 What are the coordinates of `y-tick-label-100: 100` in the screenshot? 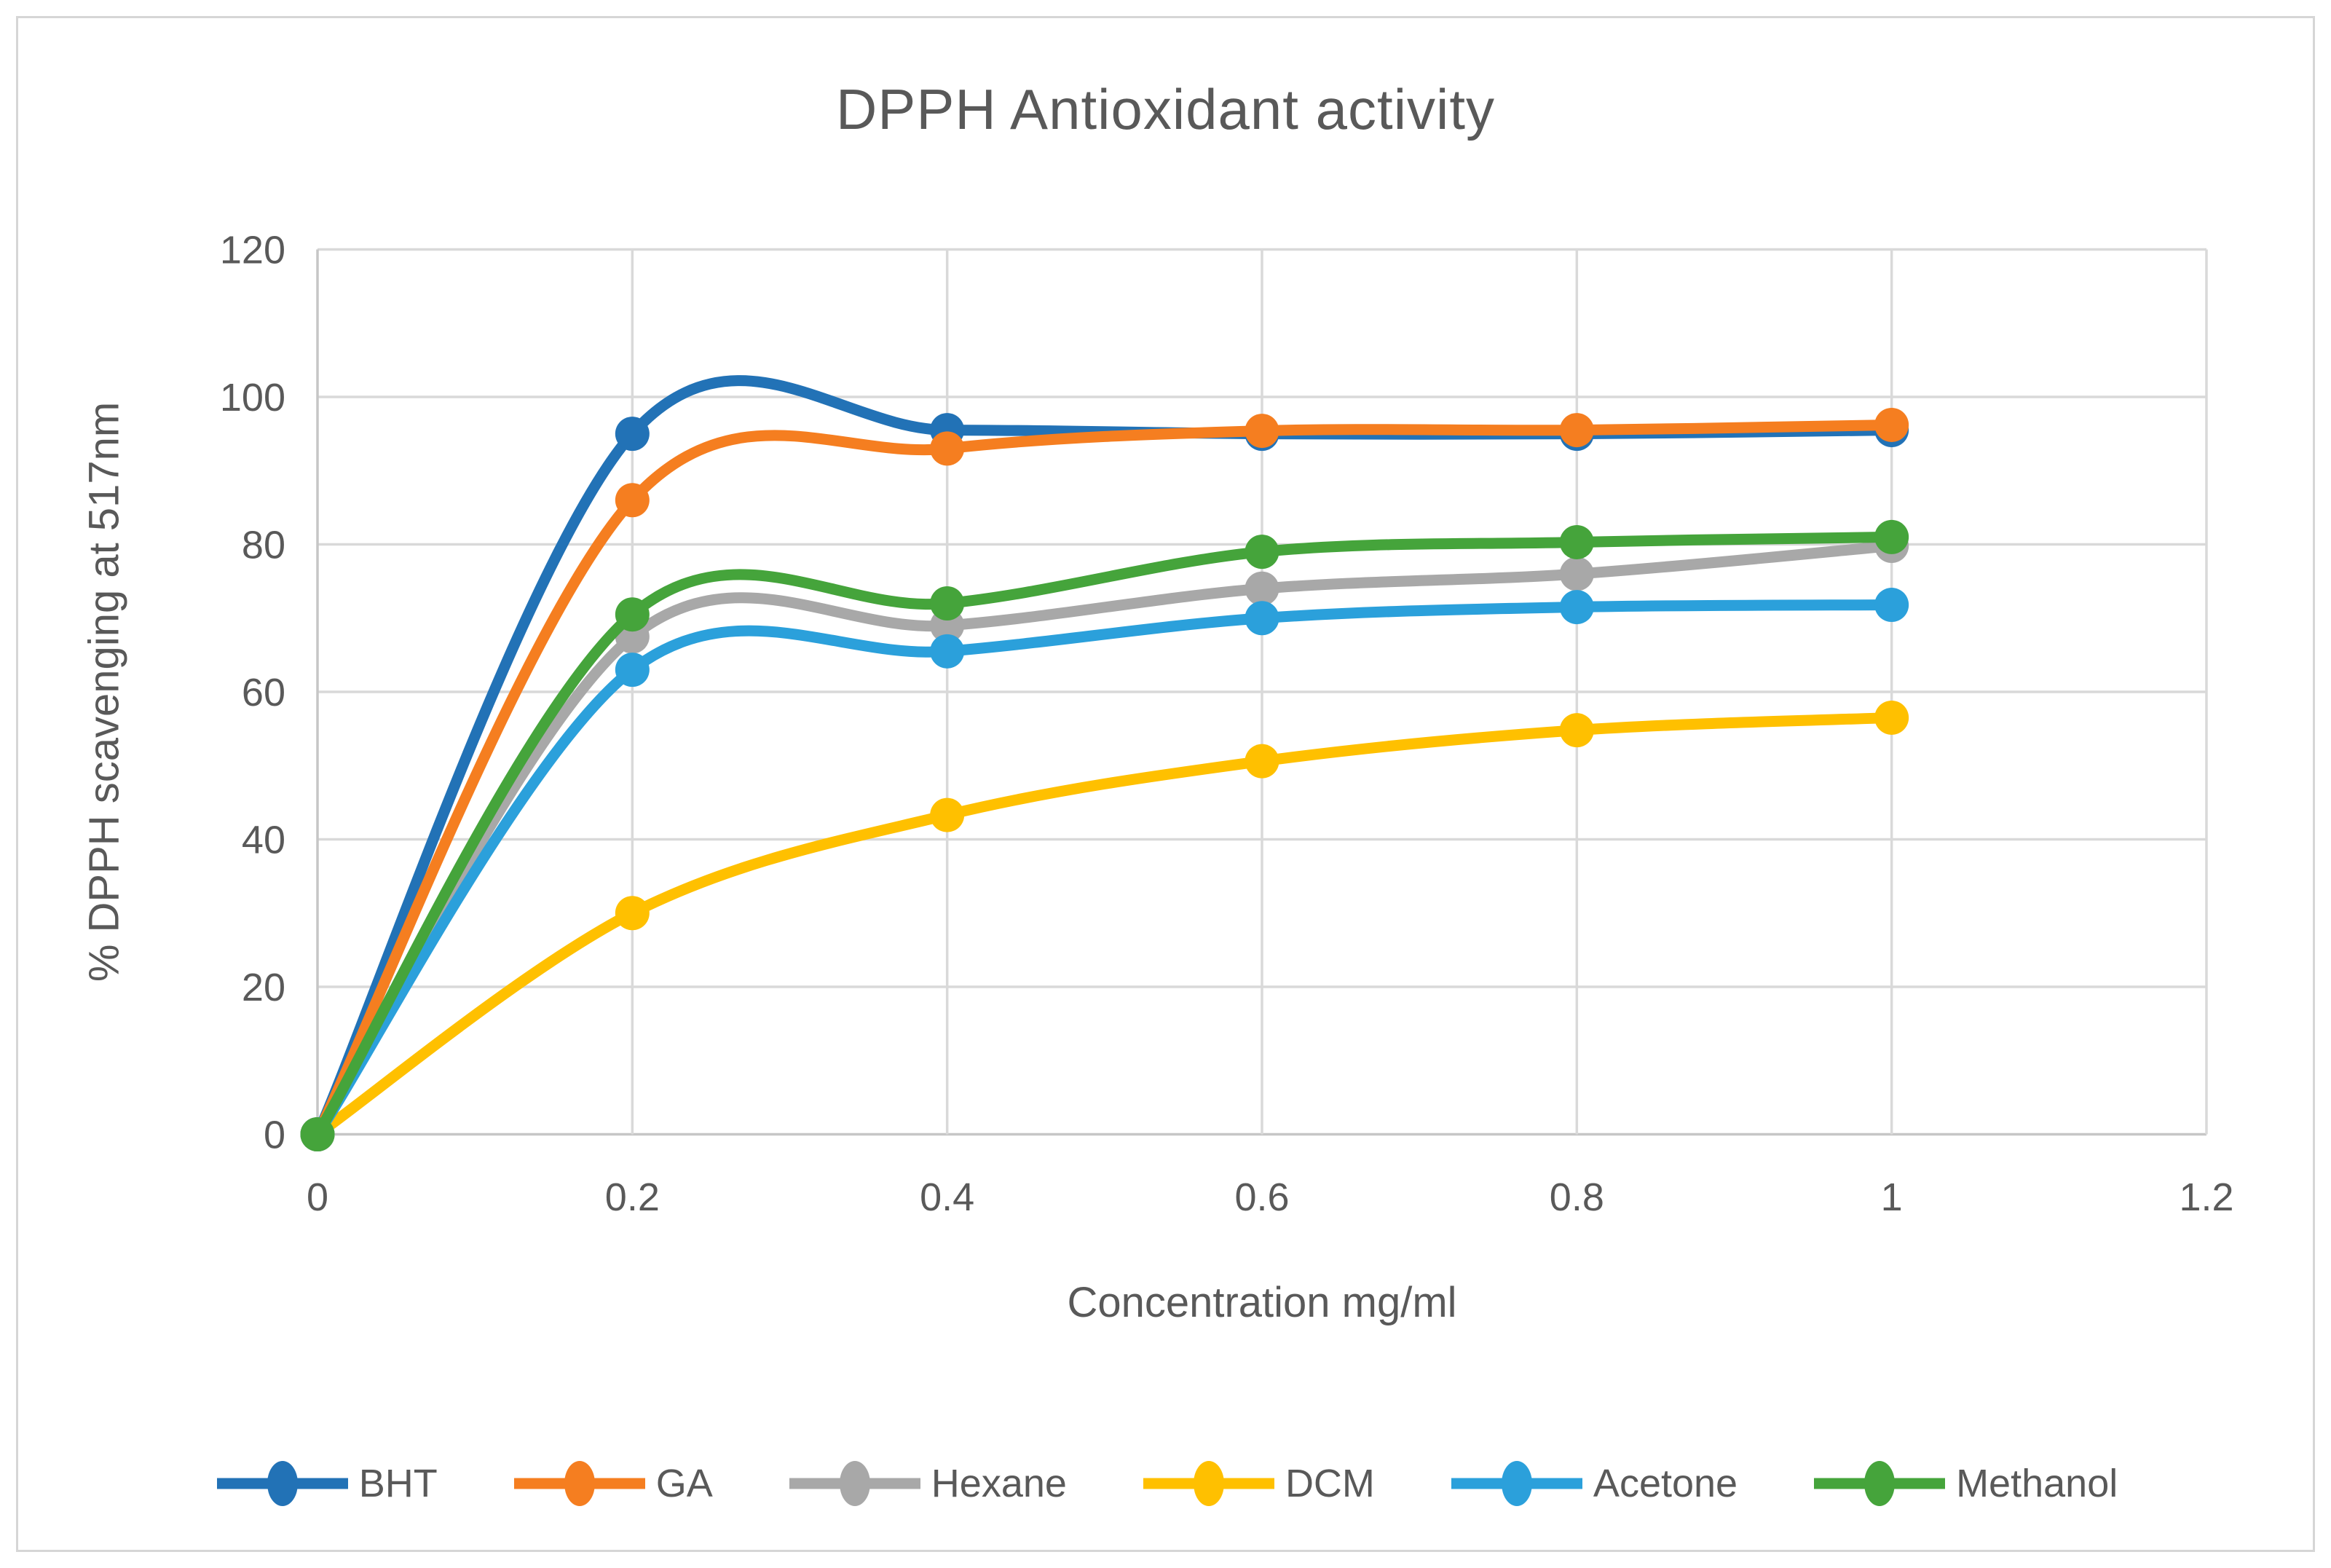 It's located at (253, 397).